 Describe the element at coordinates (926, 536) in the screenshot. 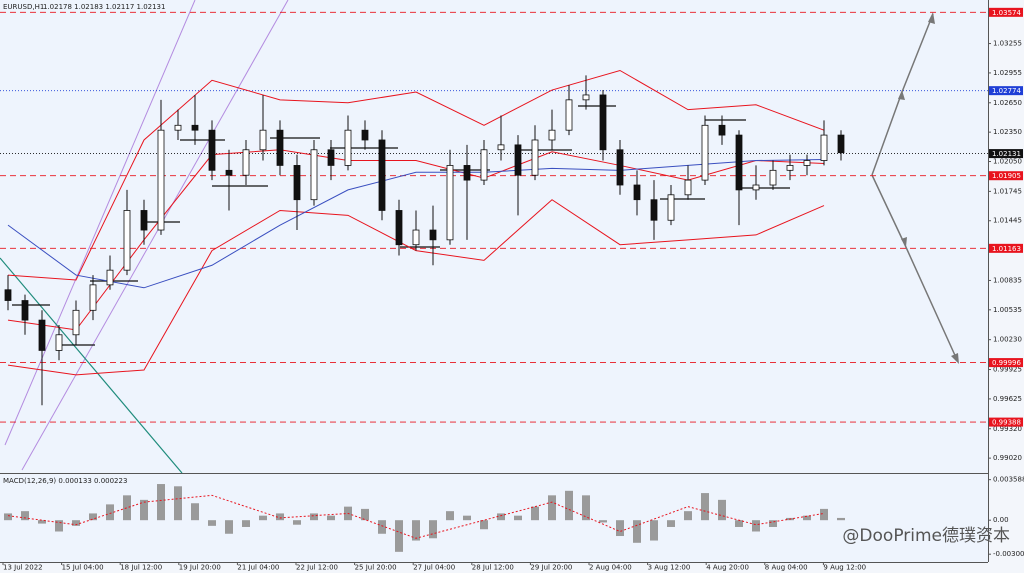

I see `watermark: @DooPrime德璞资本` at that location.